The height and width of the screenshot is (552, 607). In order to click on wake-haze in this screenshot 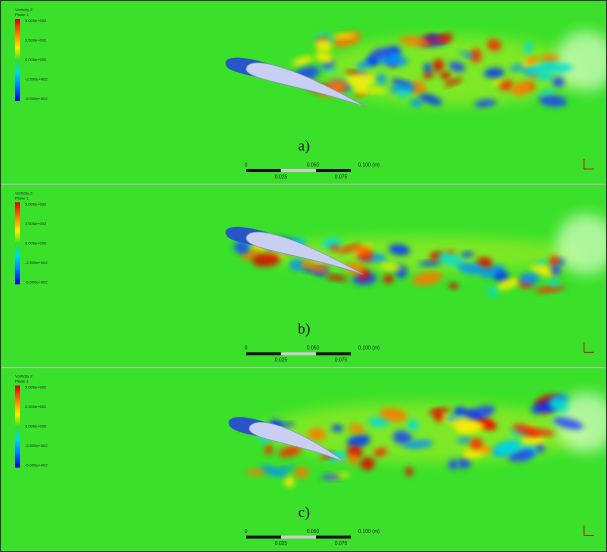, I will do `click(581, 244)`.